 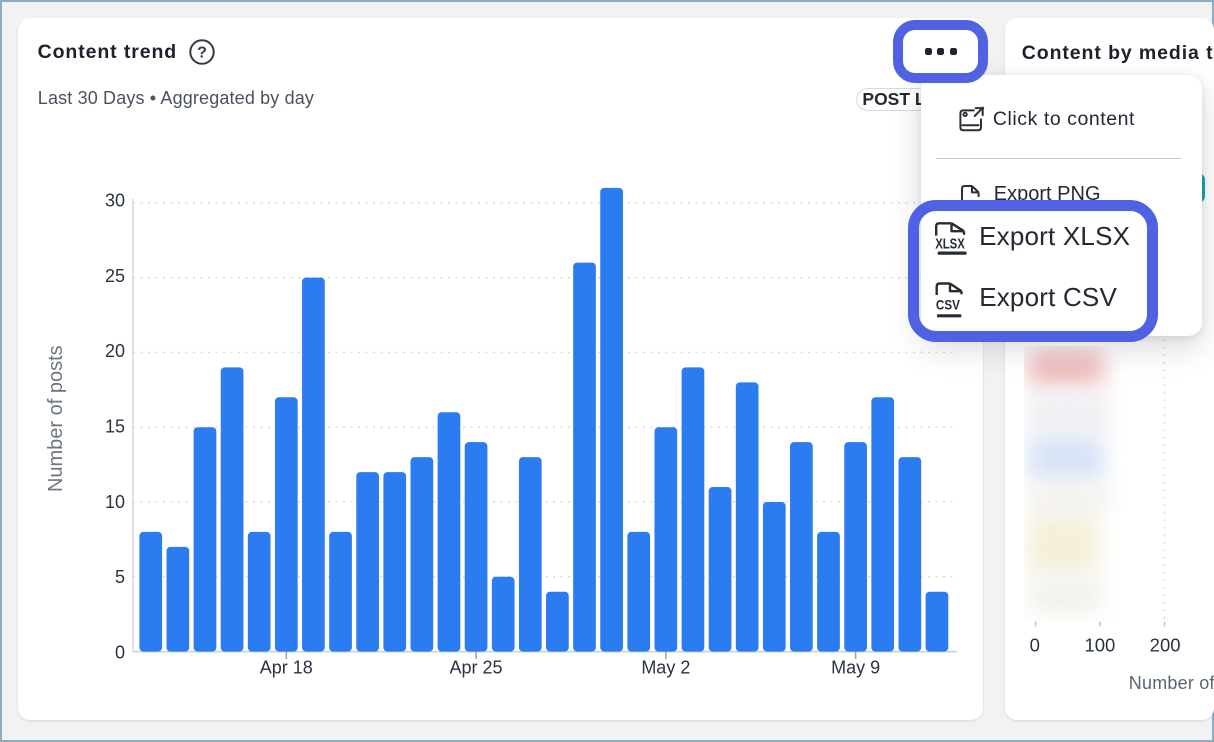 What do you see at coordinates (665, 667) in the screenshot?
I see `svg-text: May 2` at bounding box center [665, 667].